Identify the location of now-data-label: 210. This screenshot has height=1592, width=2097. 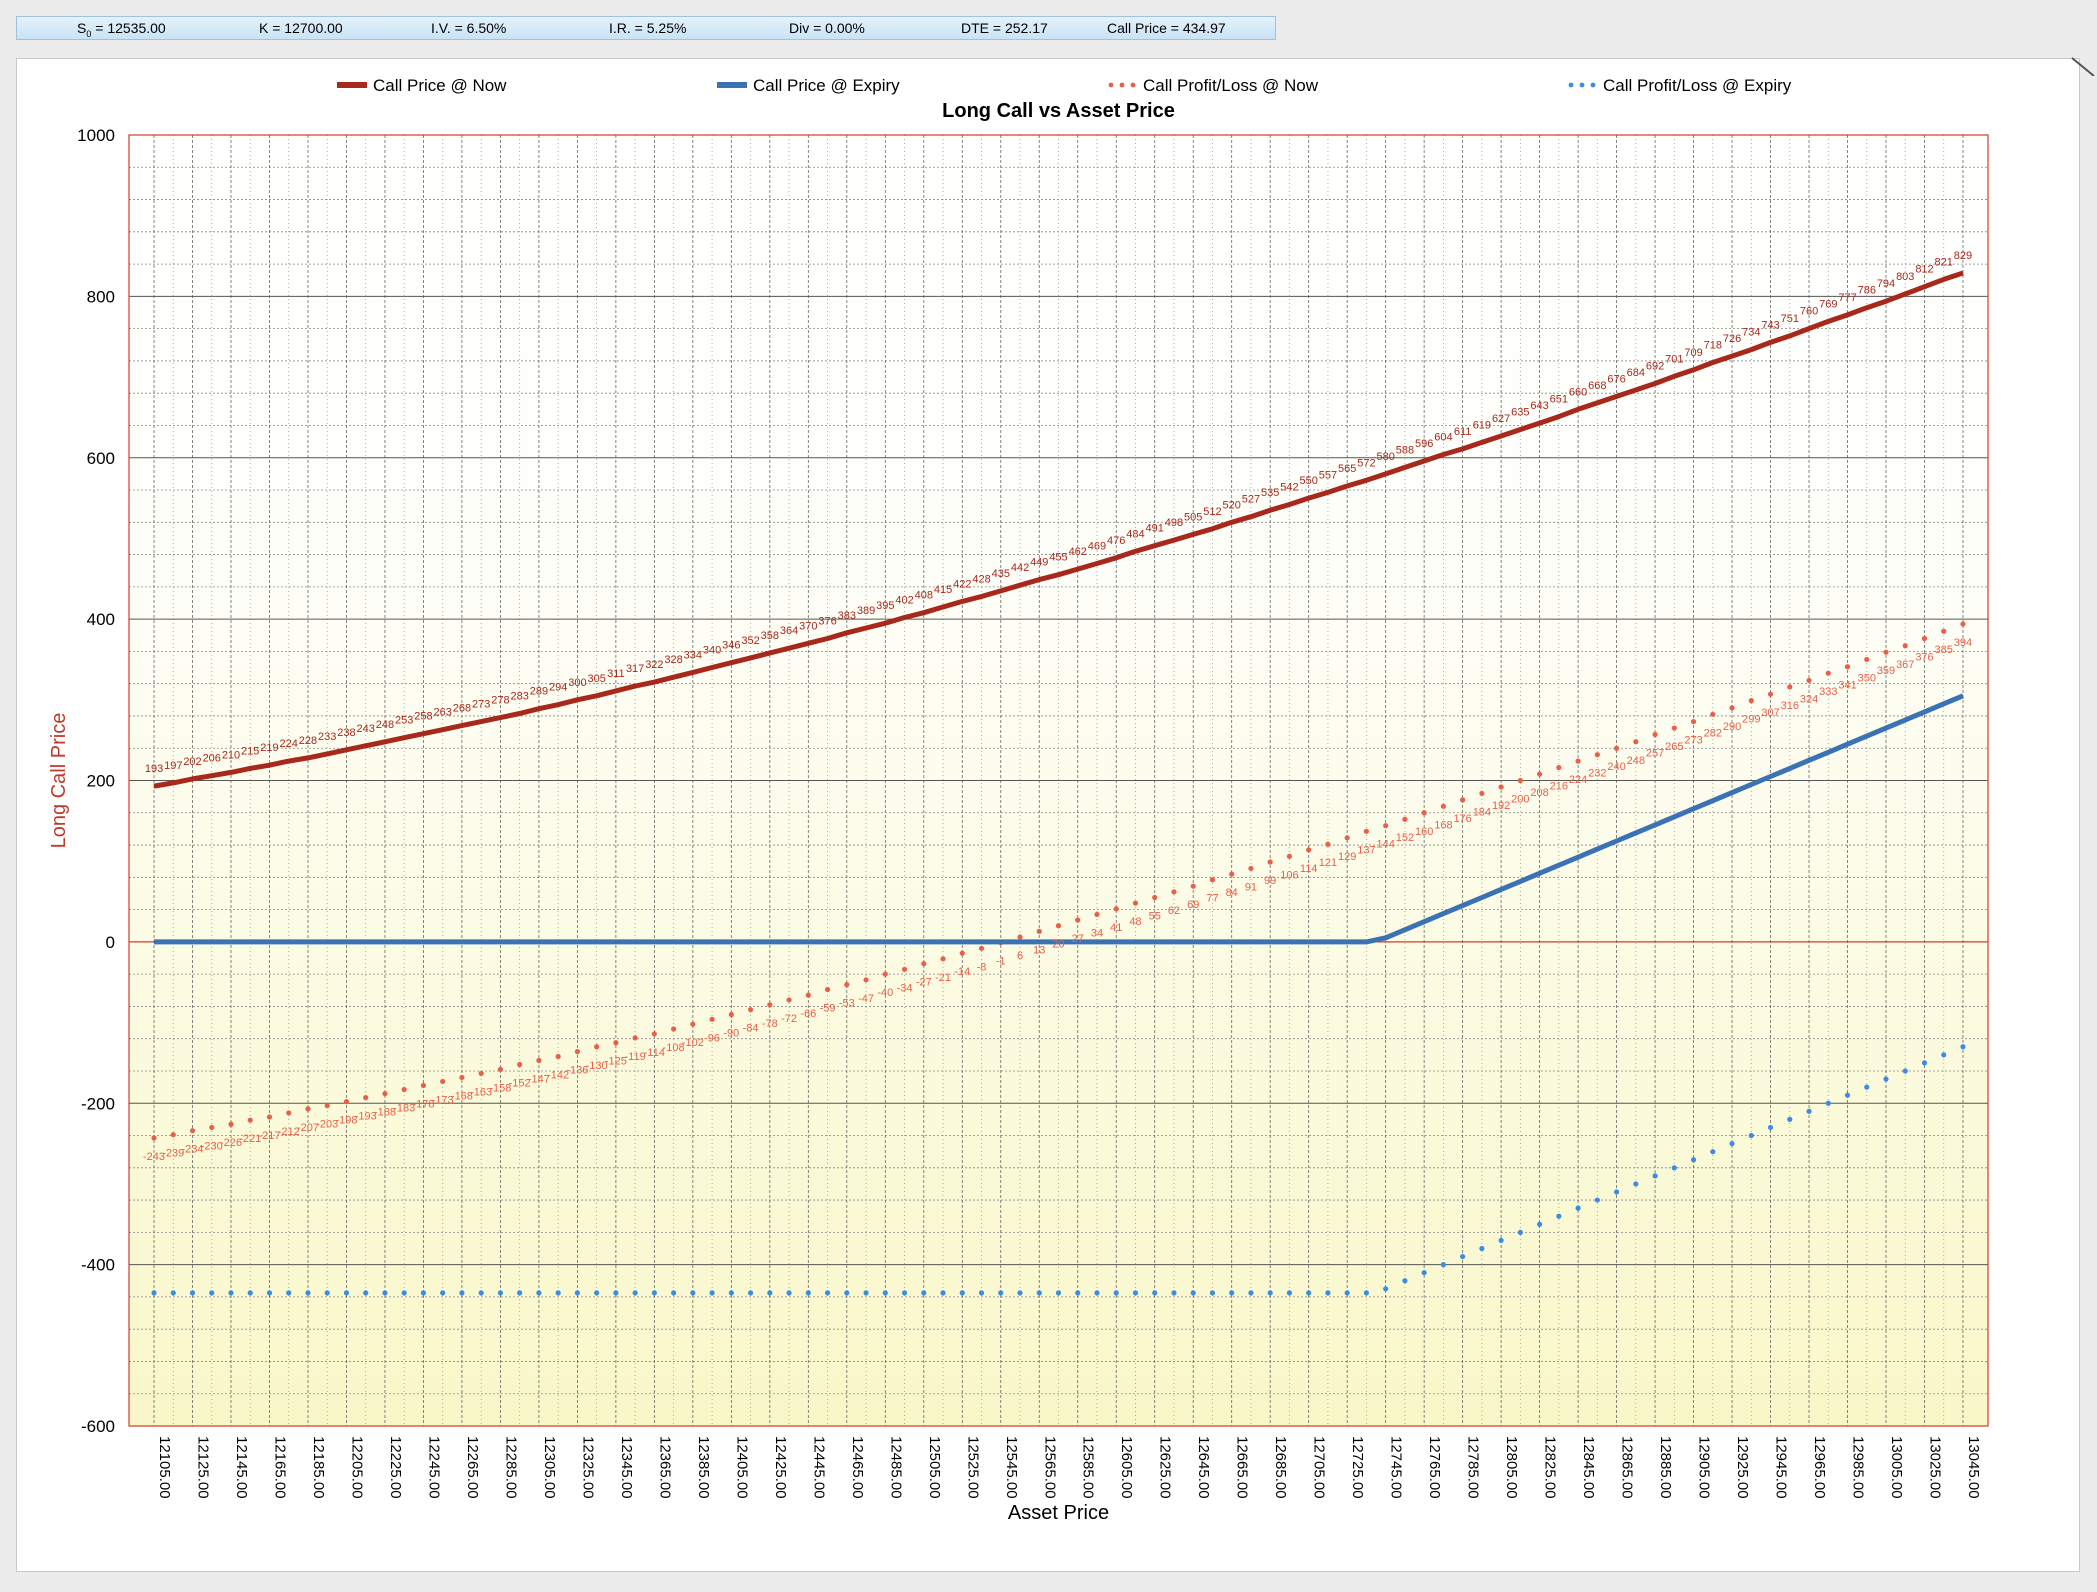
(231, 755).